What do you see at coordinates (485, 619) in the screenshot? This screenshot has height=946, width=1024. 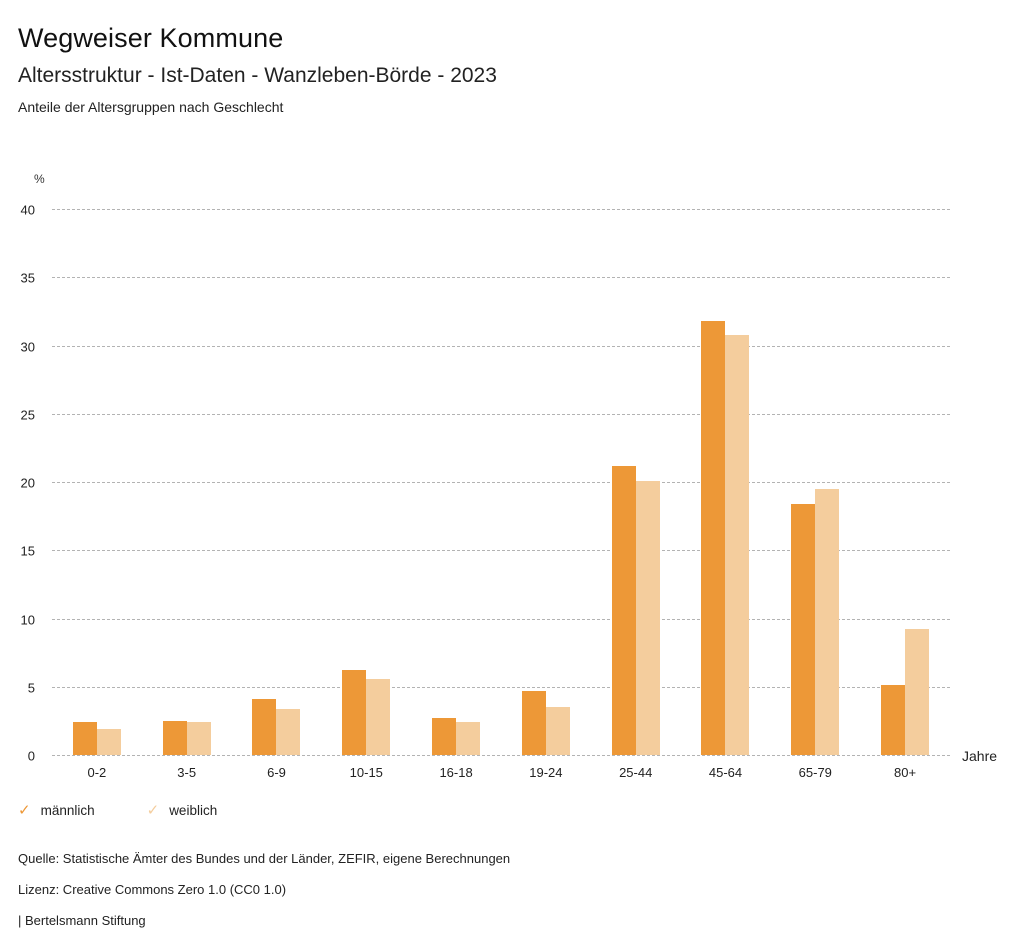 I see `gridline: 10` at bounding box center [485, 619].